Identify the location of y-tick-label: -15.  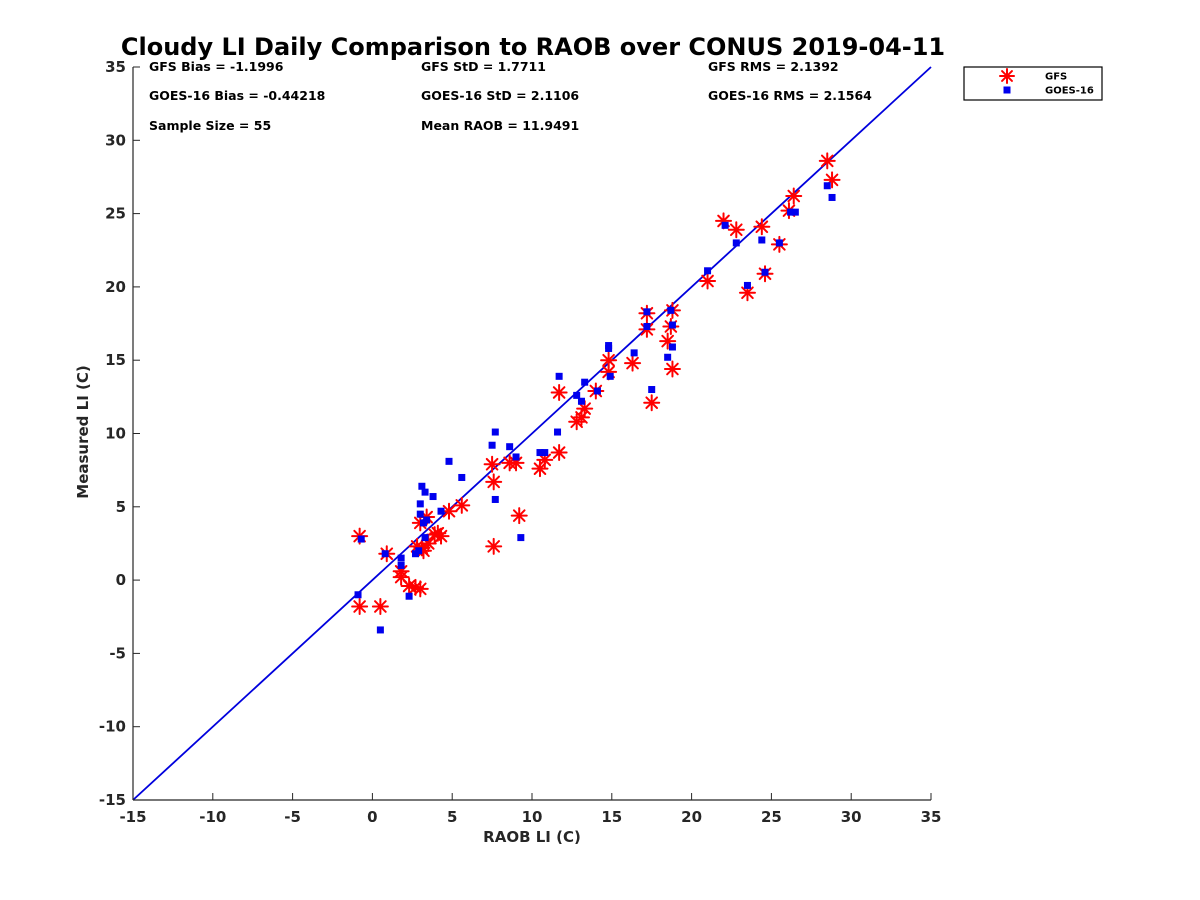
(112, 800).